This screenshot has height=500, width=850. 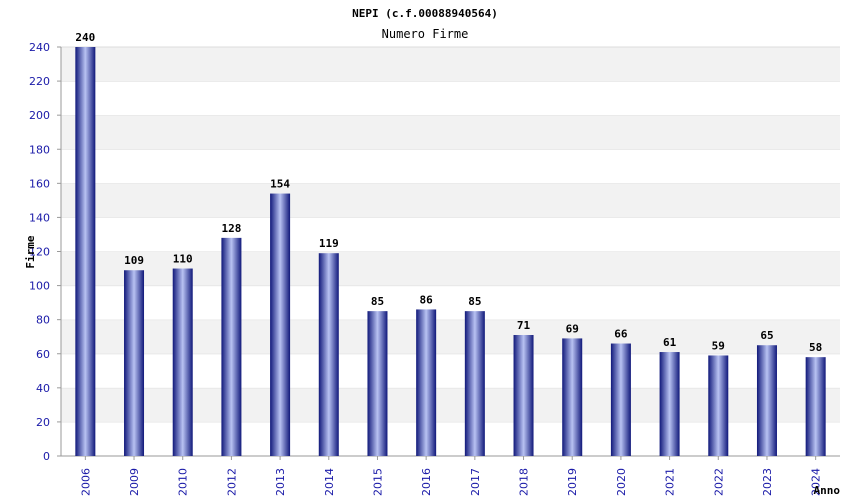 I want to click on data-label: 65, so click(x=766, y=335).